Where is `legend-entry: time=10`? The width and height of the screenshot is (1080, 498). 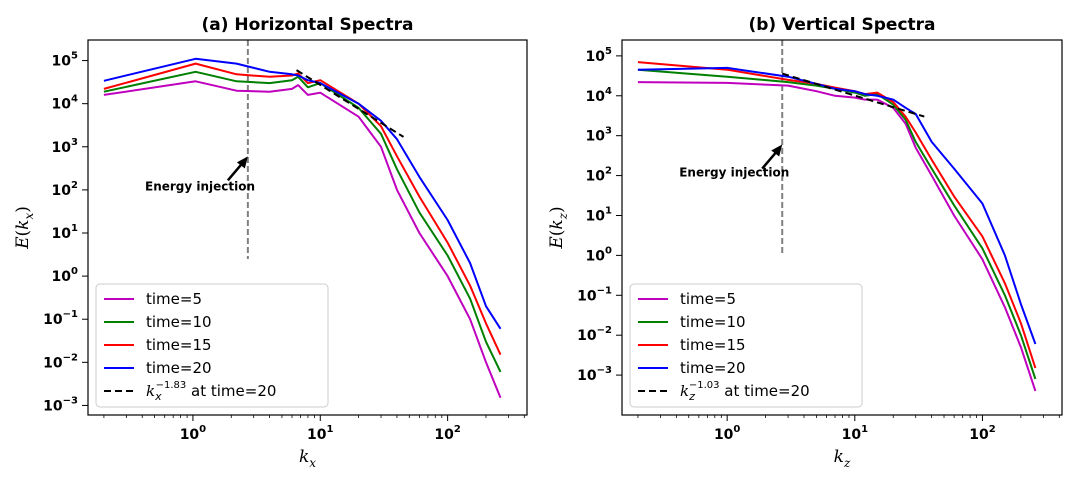
legend-entry: time=10 is located at coordinates (713, 322).